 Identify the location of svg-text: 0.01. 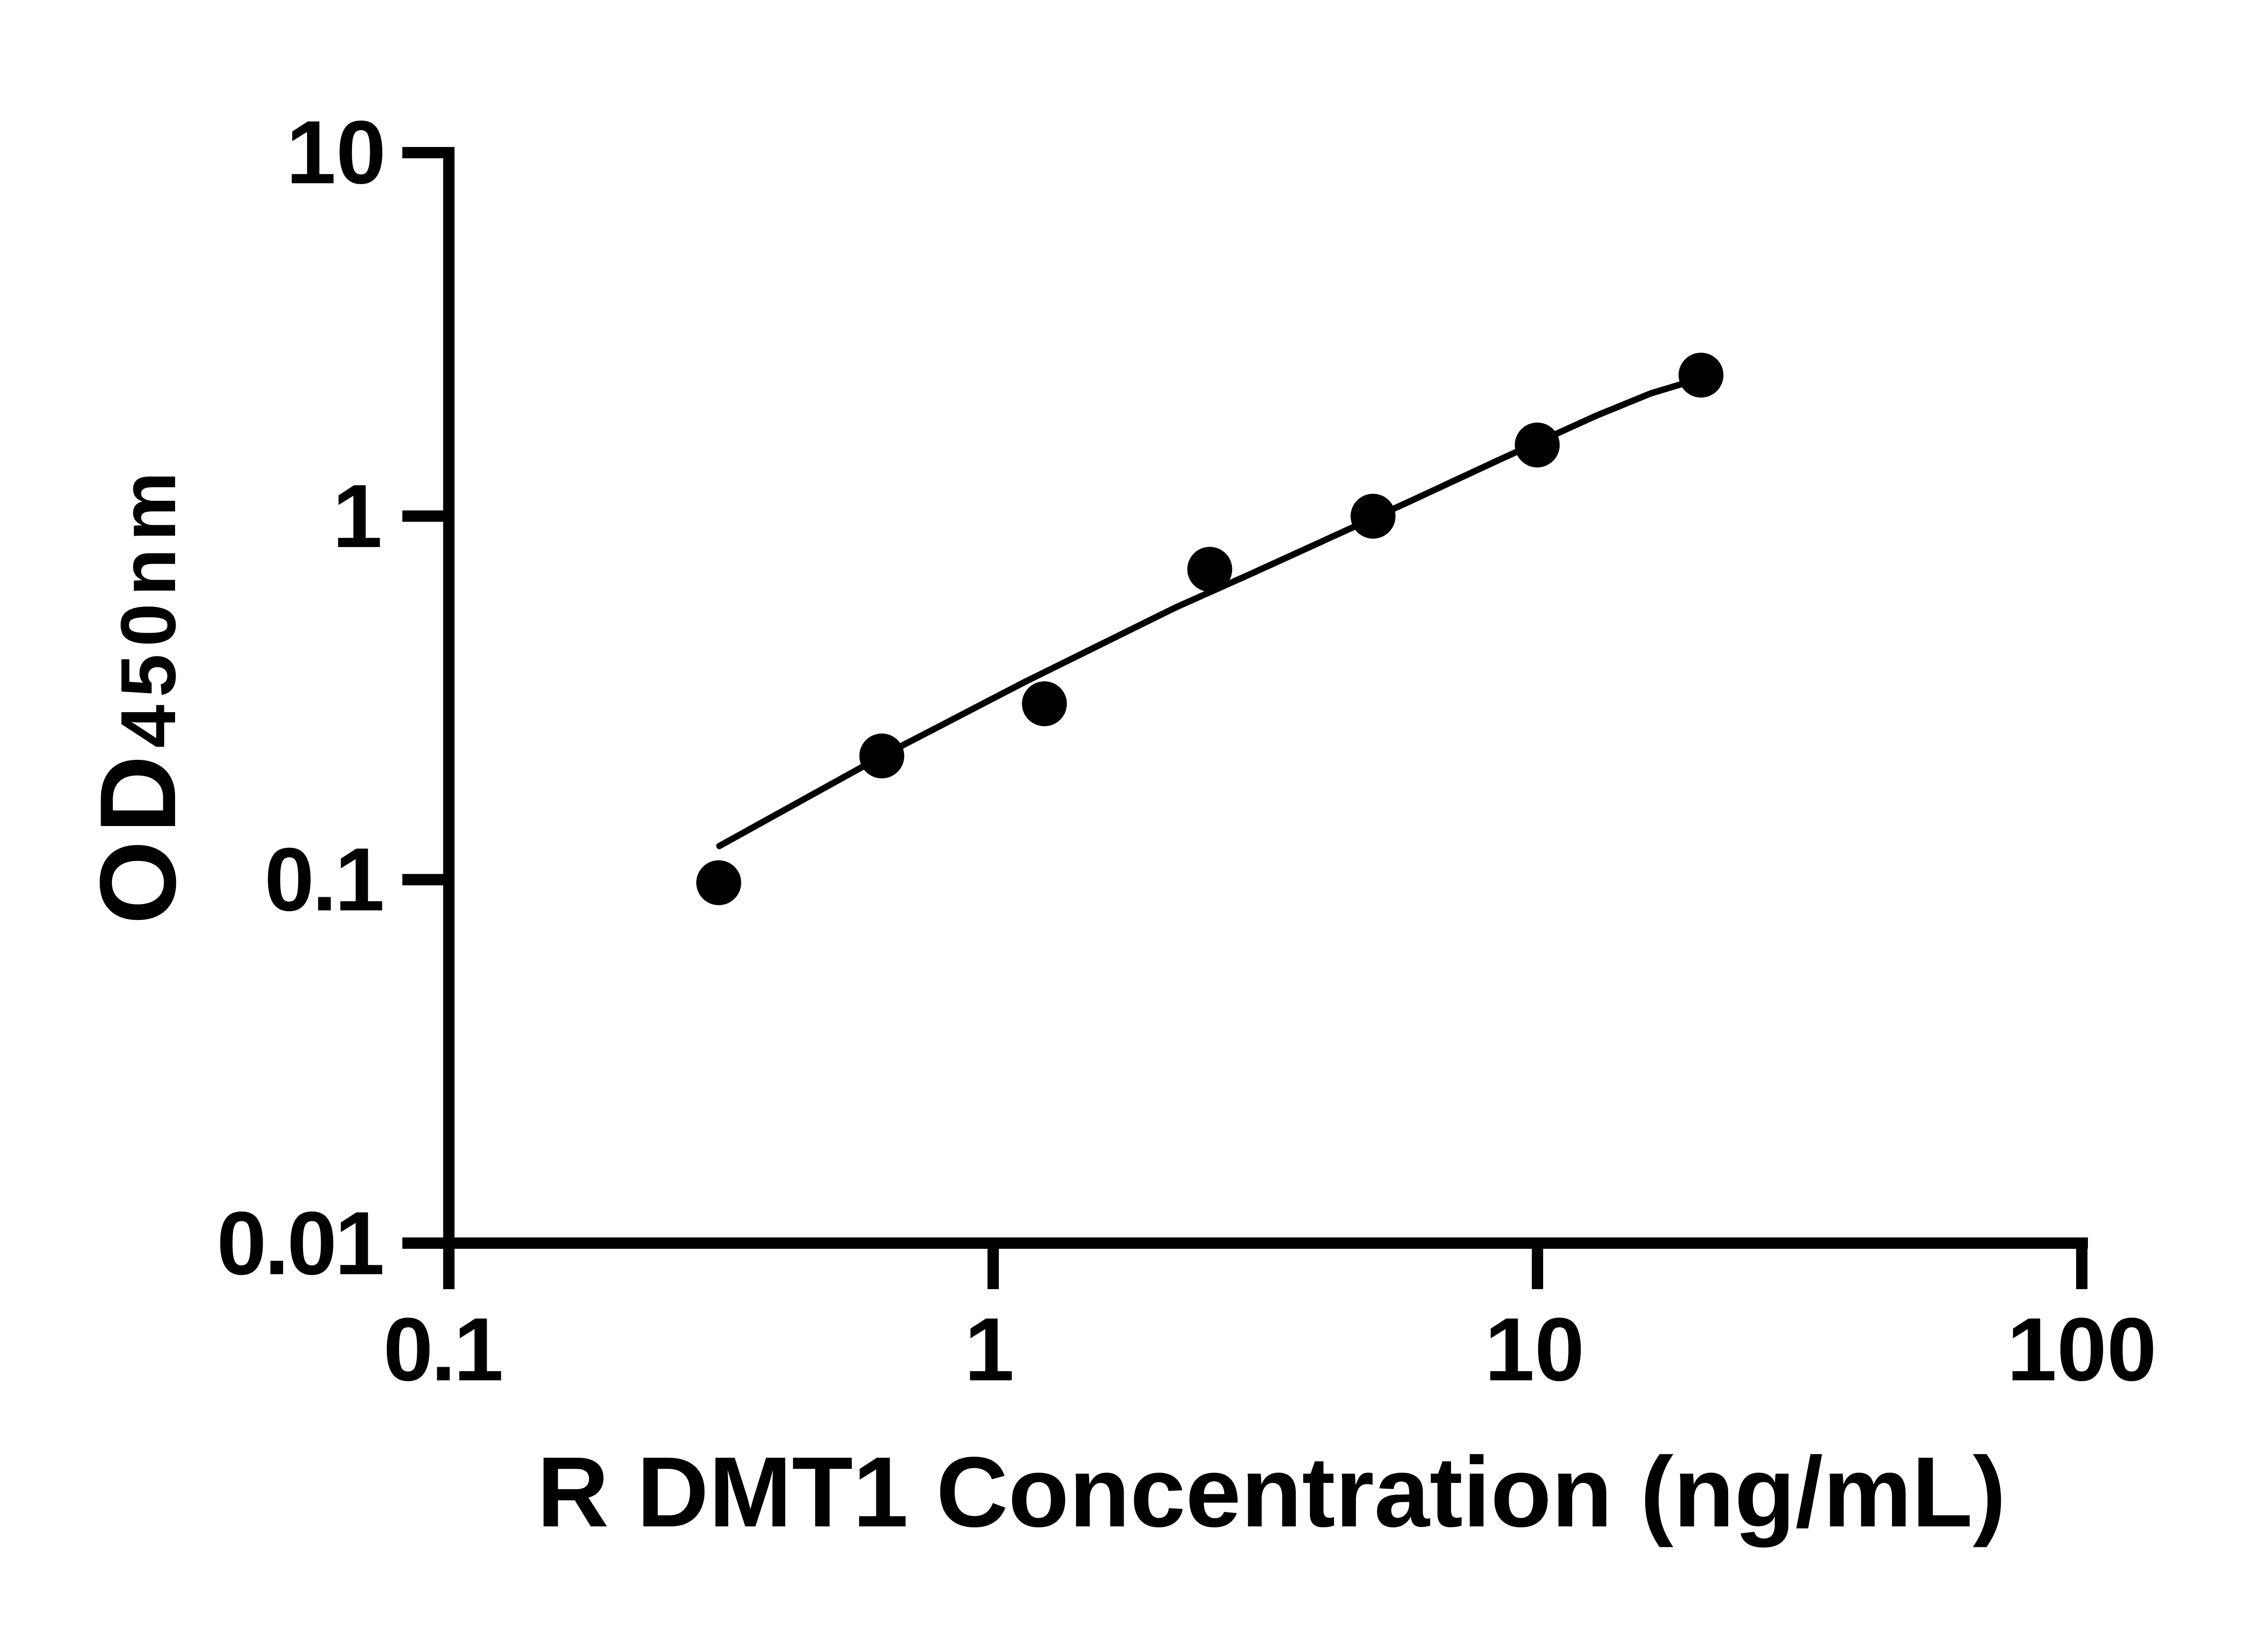
(299, 1243).